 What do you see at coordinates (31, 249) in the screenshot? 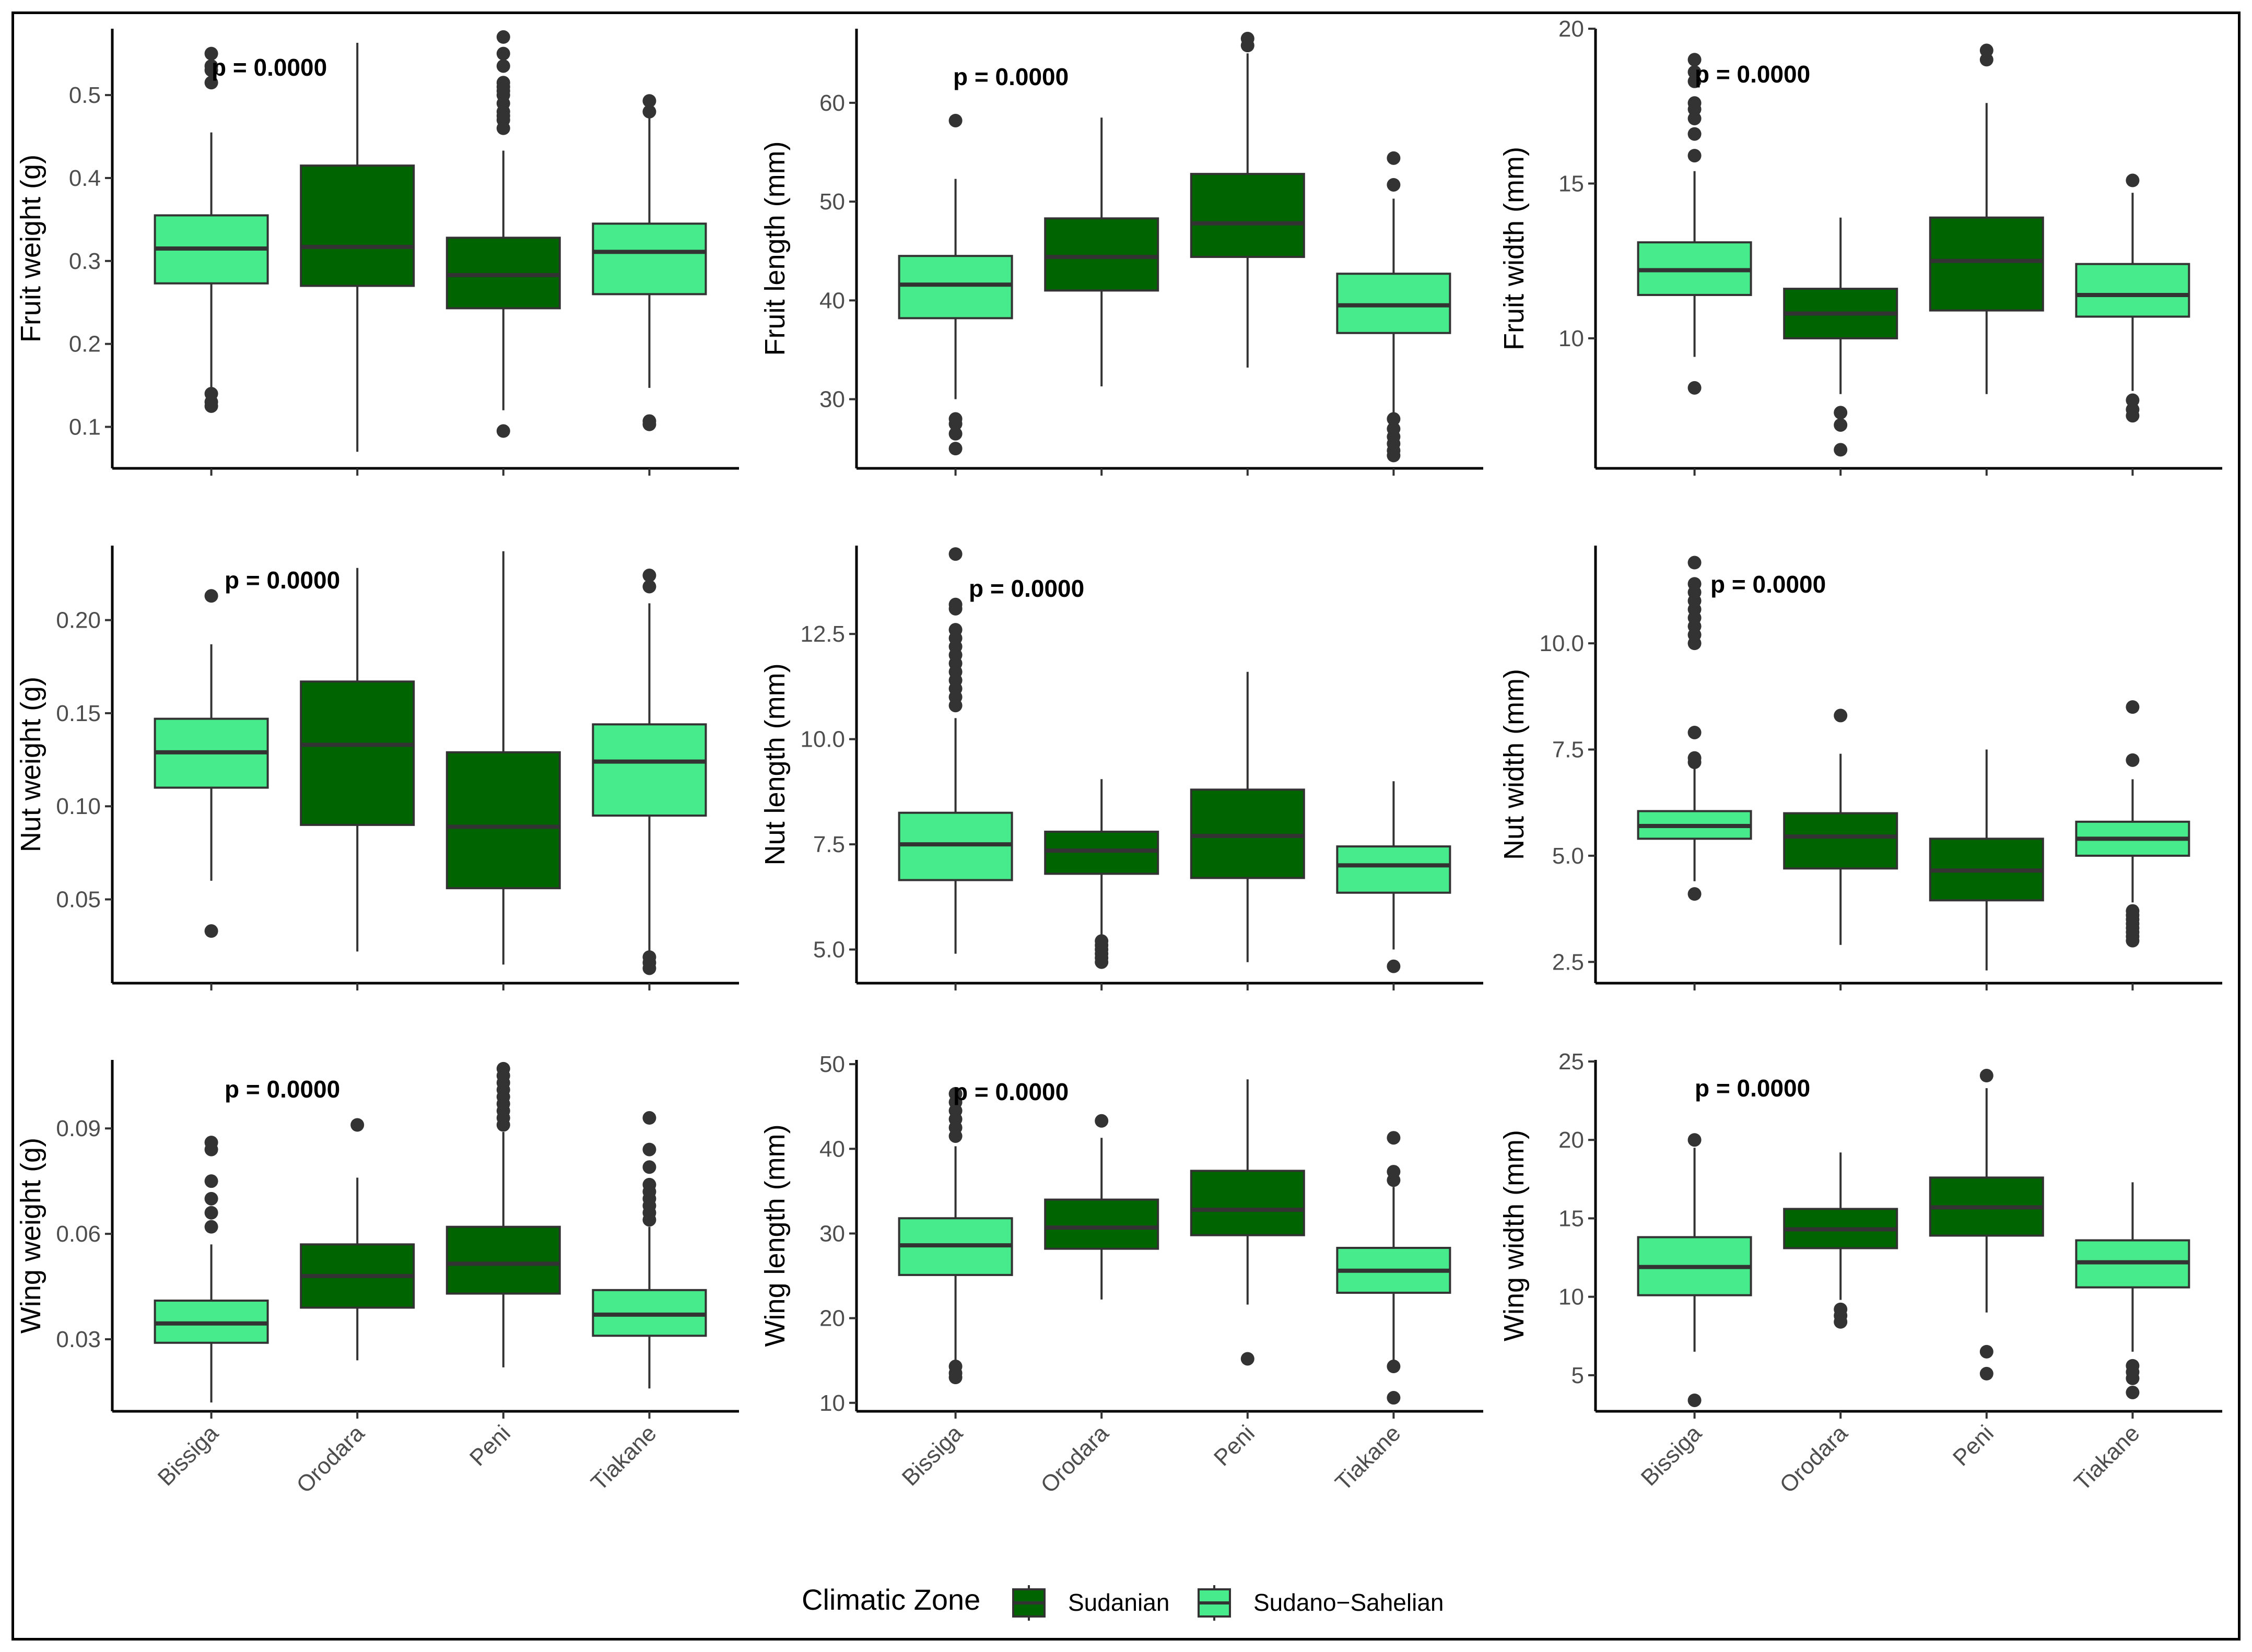
I see `y-axis-title: Fruit weight (g)` at bounding box center [31, 249].